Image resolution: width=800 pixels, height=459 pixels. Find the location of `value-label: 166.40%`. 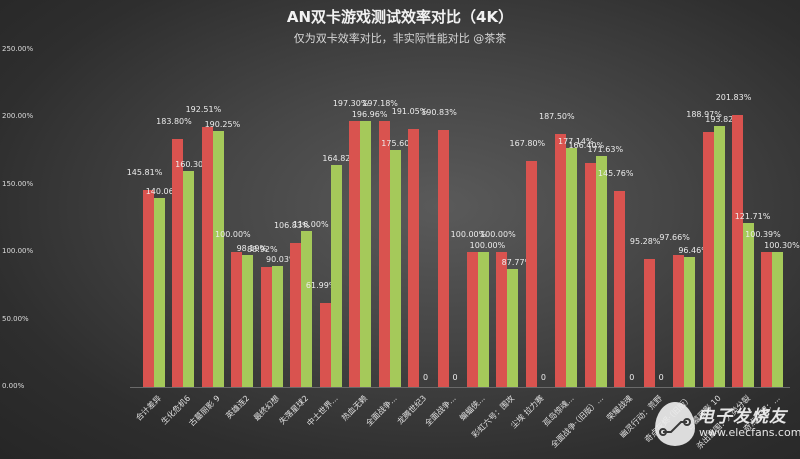

value-label: 166.40% is located at coordinates (586, 145).